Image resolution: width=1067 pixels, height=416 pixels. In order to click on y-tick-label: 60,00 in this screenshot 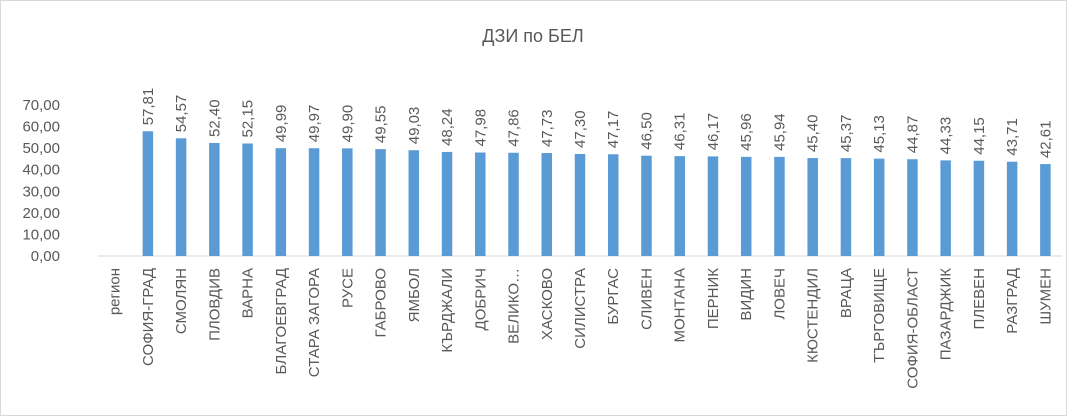, I will do `click(41, 127)`.